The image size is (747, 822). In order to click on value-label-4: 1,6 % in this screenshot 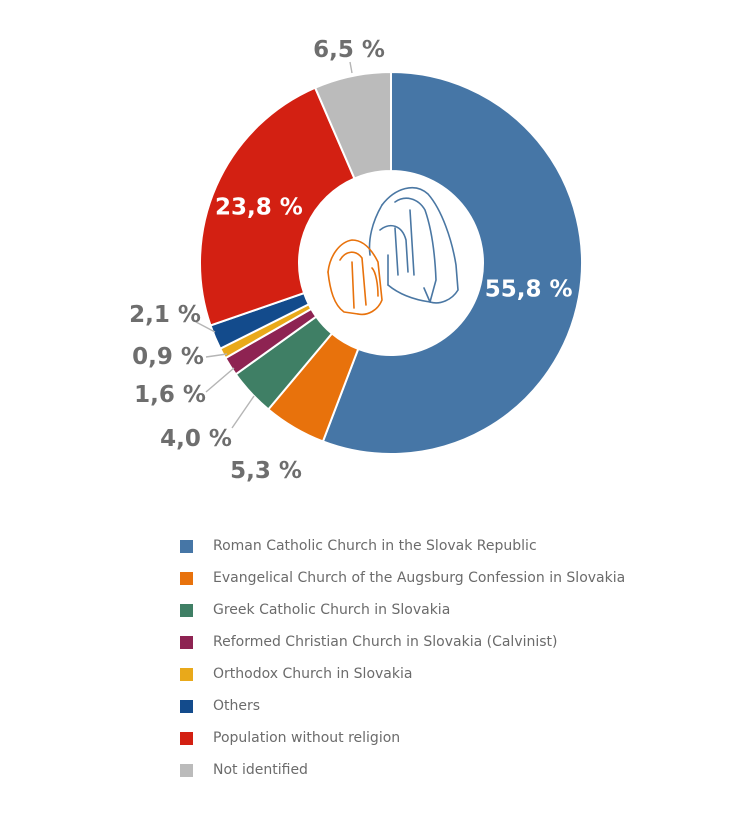, I will do `click(170, 395)`.